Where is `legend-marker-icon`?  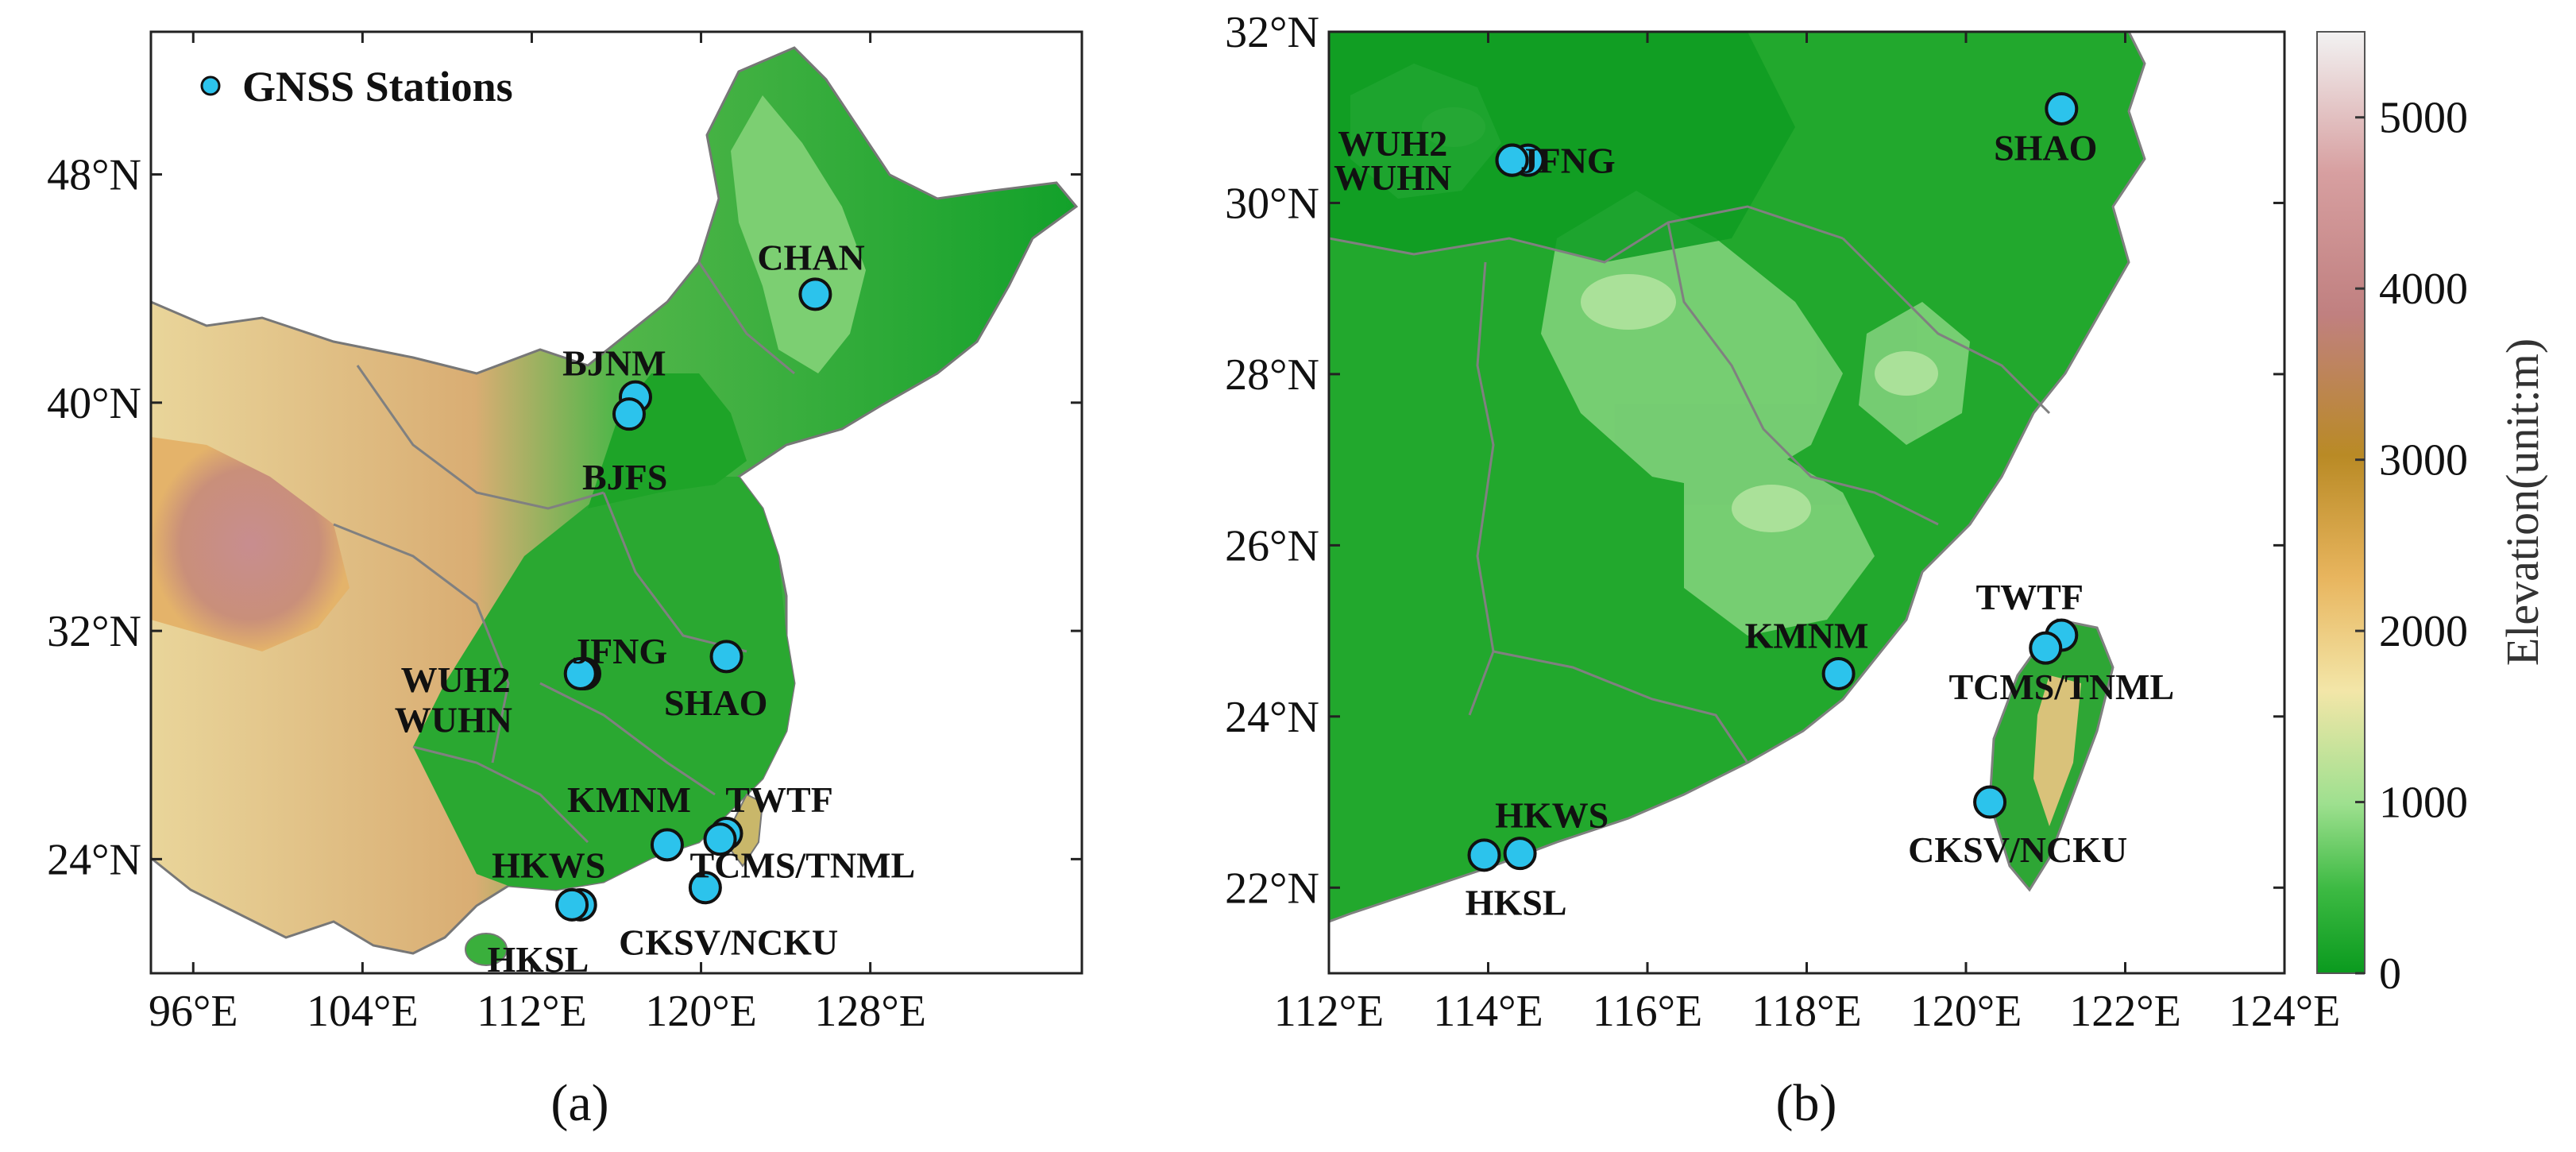 legend-marker-icon is located at coordinates (210, 85).